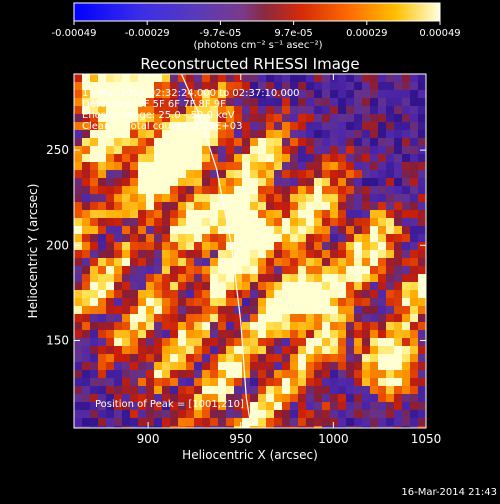 The image size is (500, 504). What do you see at coordinates (33, 251) in the screenshot?
I see `y-axis-label: Heliocentric Y (arcsec)` at bounding box center [33, 251].